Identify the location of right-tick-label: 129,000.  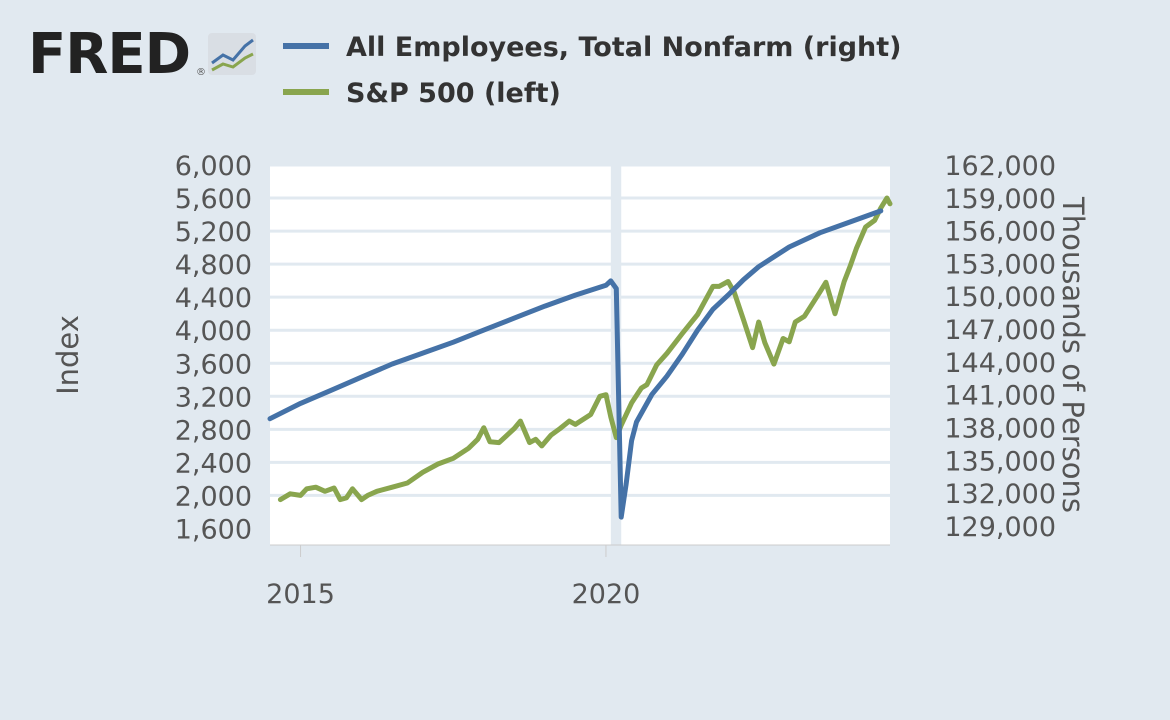
(1000, 527).